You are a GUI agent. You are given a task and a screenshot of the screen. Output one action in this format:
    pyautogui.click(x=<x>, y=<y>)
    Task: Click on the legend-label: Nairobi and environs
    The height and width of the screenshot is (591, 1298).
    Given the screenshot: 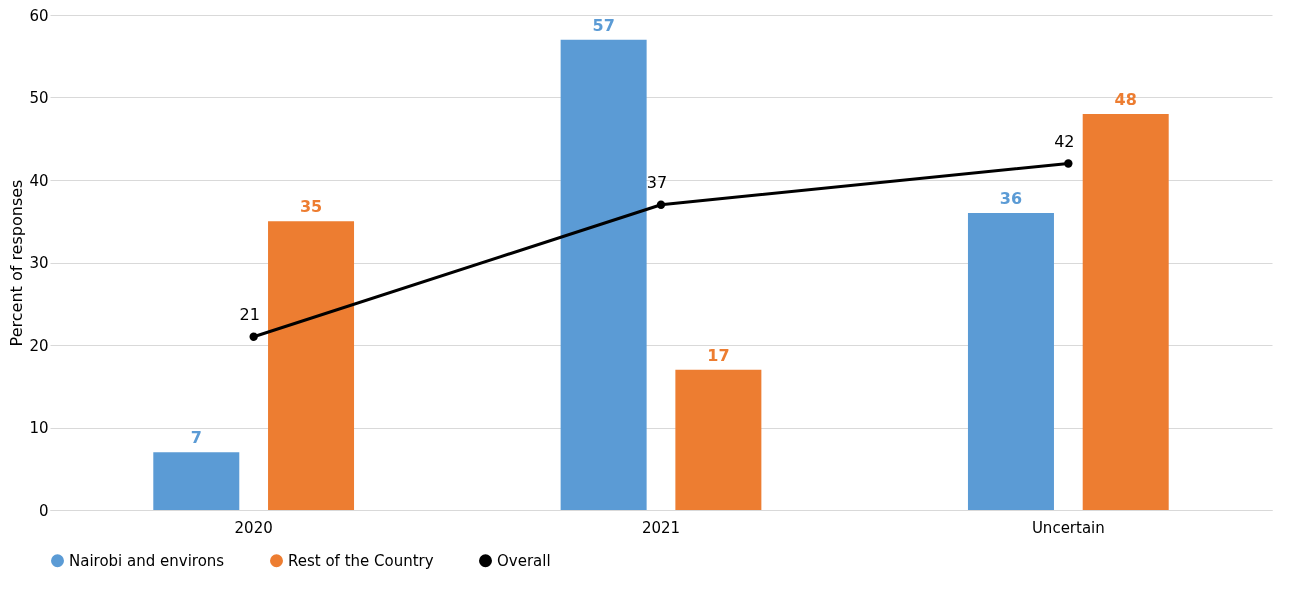 What is the action you would take?
    pyautogui.click(x=147, y=560)
    